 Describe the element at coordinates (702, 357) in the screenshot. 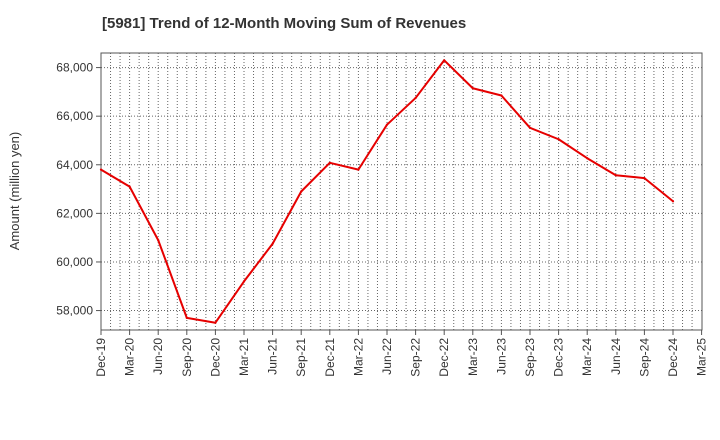

I see `x-tick-label: Mar-25` at that location.